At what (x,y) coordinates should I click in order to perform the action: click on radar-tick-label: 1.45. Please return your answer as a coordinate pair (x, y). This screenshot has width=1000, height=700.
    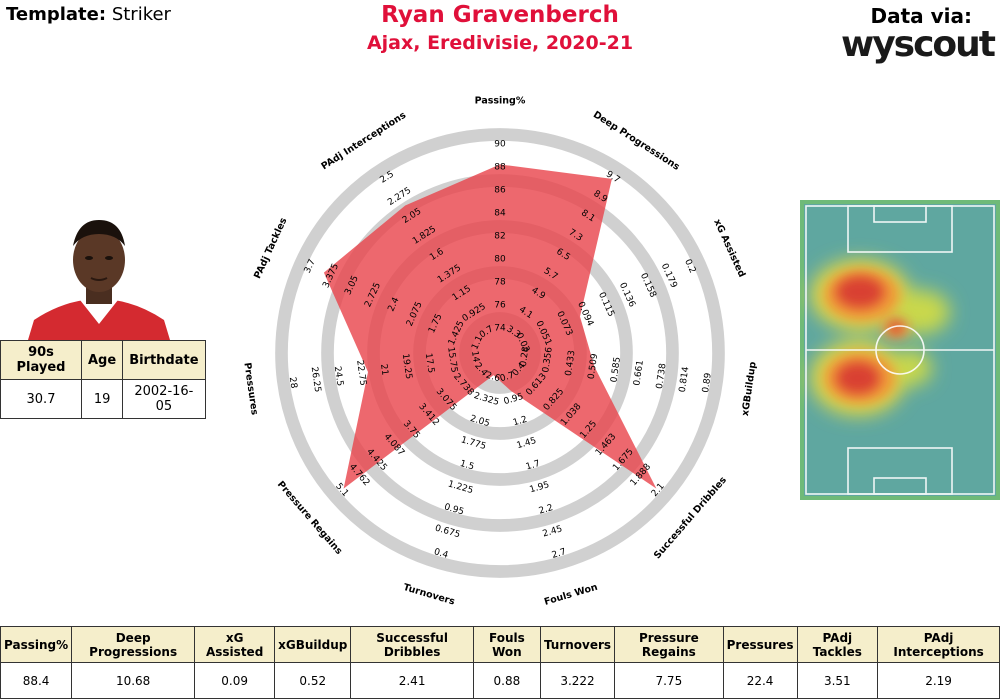
    Looking at the image, I should click on (527, 443).